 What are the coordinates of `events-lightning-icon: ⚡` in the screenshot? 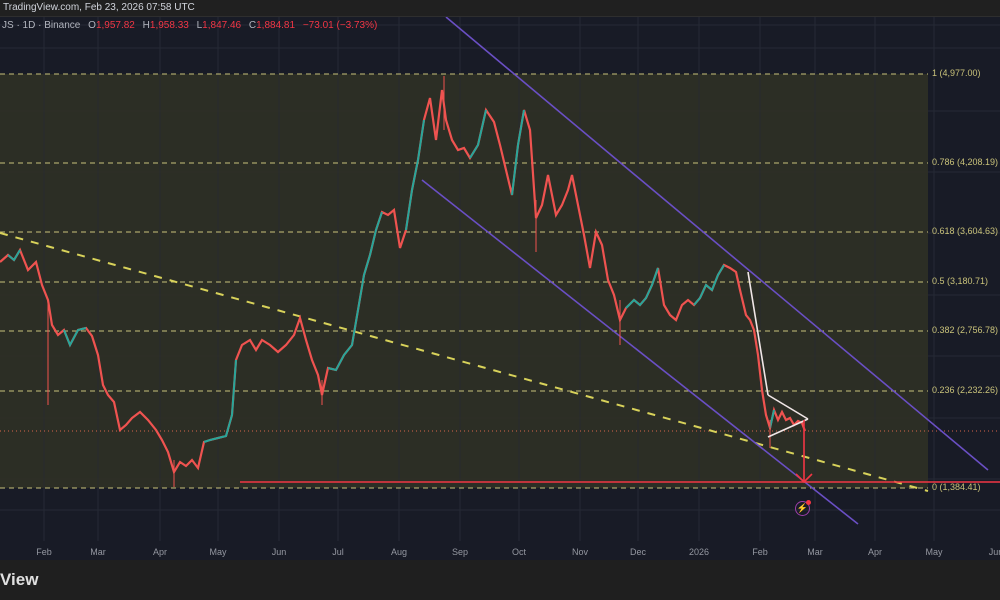 It's located at (803, 508).